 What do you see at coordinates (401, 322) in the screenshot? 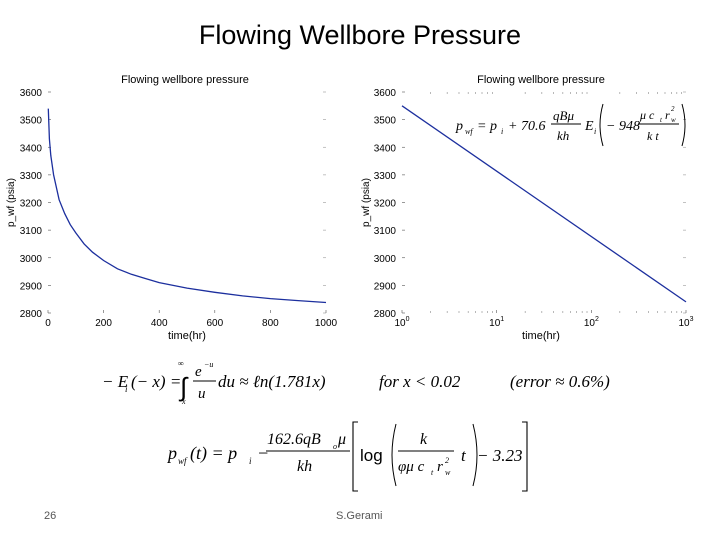
I see `x-tick-label: 10⁰` at bounding box center [401, 322].